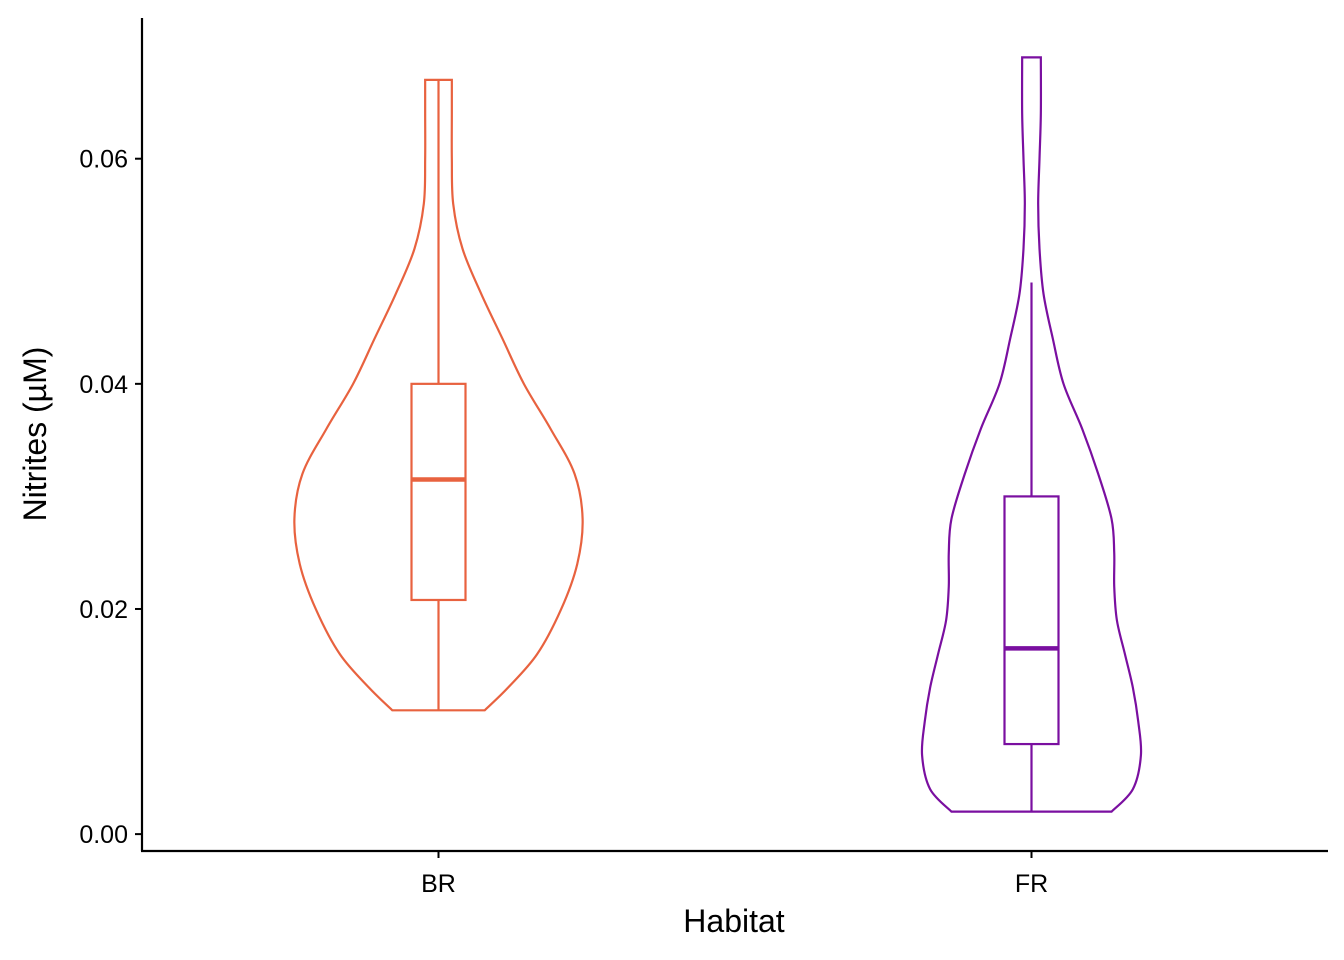  What do you see at coordinates (35, 434) in the screenshot?
I see `y-axis-title: Nitrites (µM)` at bounding box center [35, 434].